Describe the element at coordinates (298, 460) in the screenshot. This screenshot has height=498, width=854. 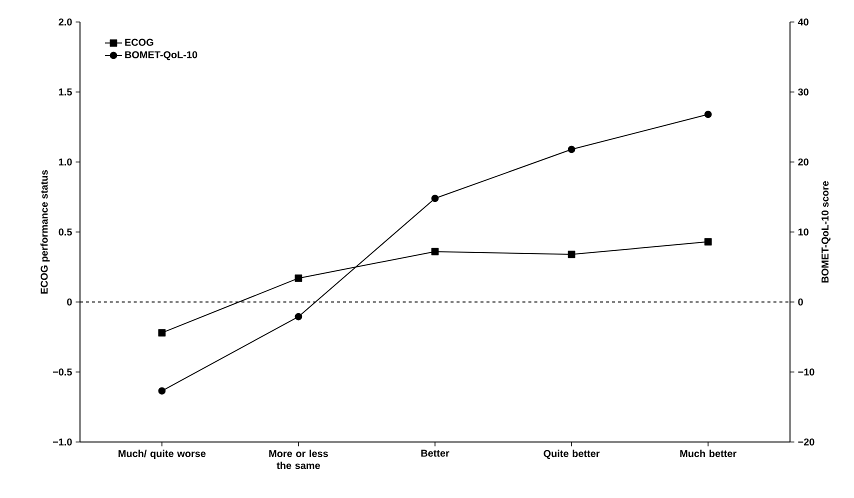
I see `x-tick-label: More or less the same` at that location.